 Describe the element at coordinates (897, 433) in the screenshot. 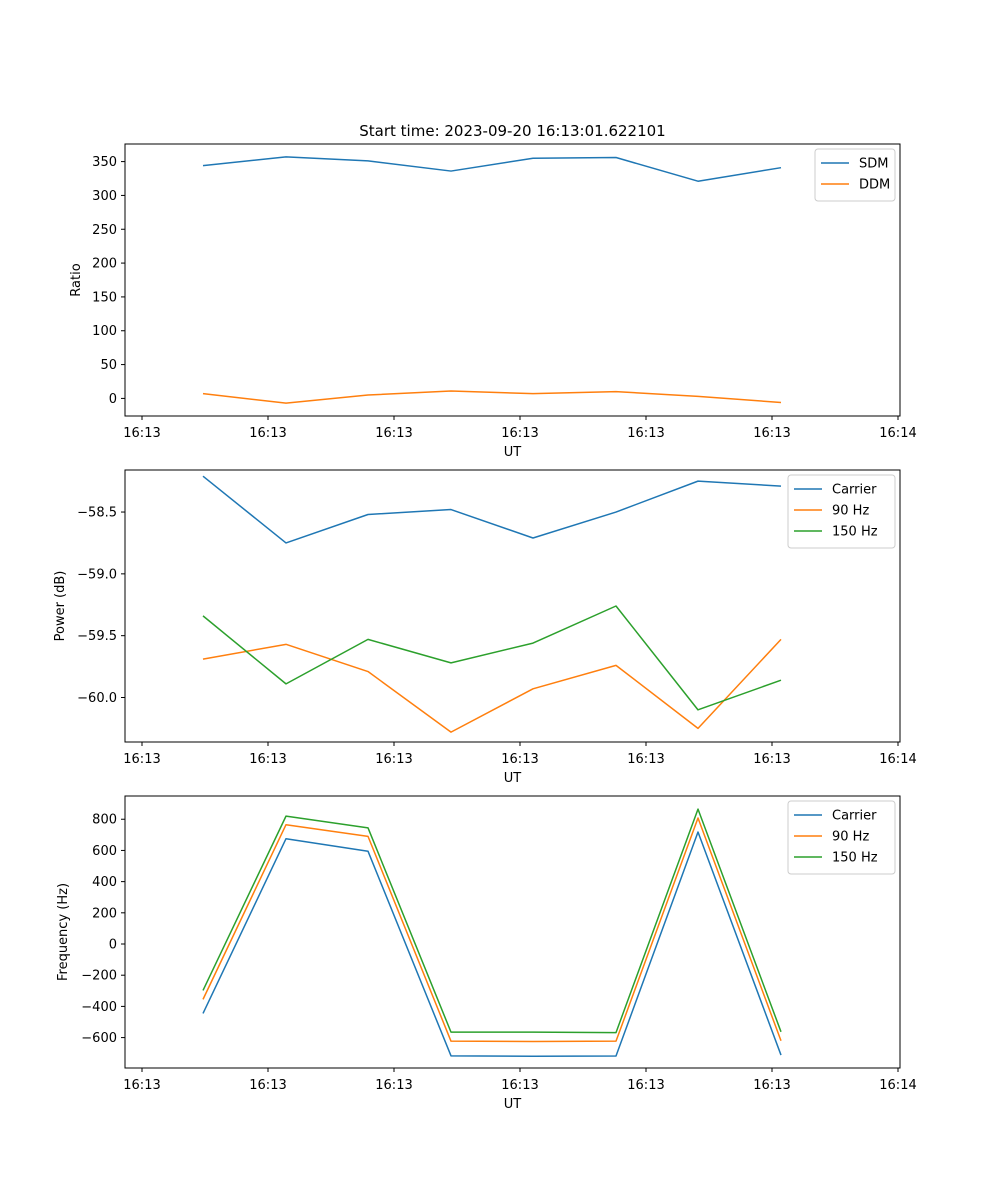

I see `ratio-x-tick-label: 16:14` at that location.